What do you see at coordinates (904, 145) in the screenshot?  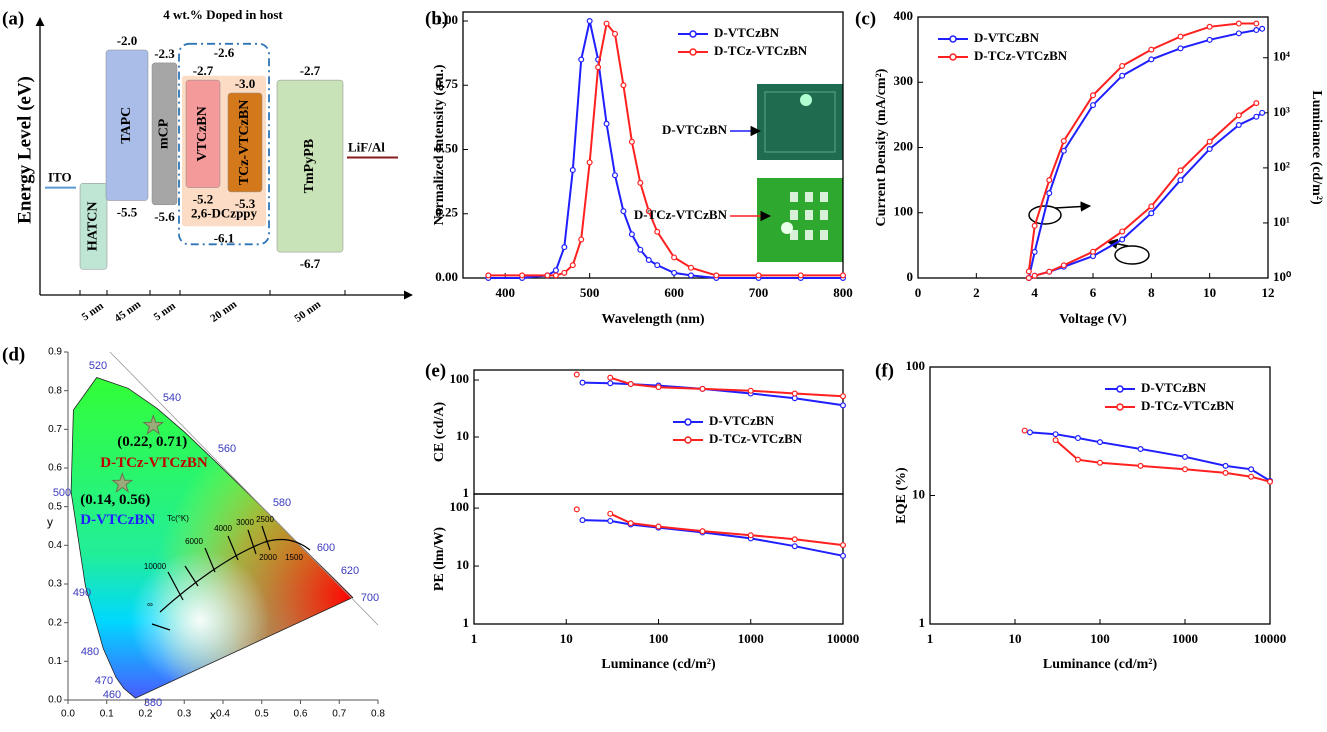 I see `y-tick-label: 200` at bounding box center [904, 145].